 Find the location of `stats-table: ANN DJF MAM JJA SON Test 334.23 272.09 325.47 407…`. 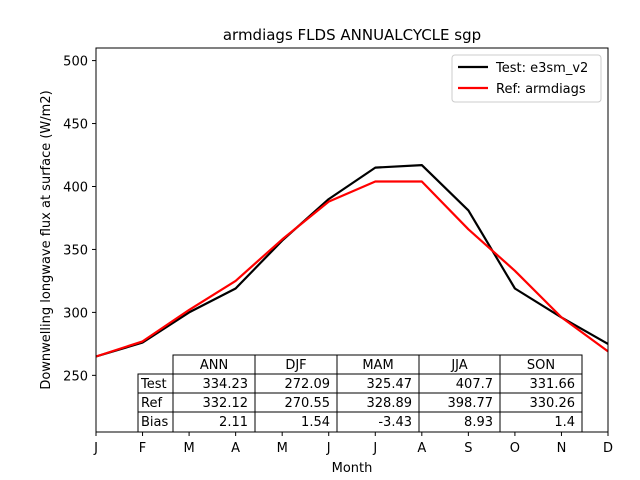

stats-table: ANN DJF MAM JJA SON Test 334.23 272.09 325.47 407… is located at coordinates (360, 393).